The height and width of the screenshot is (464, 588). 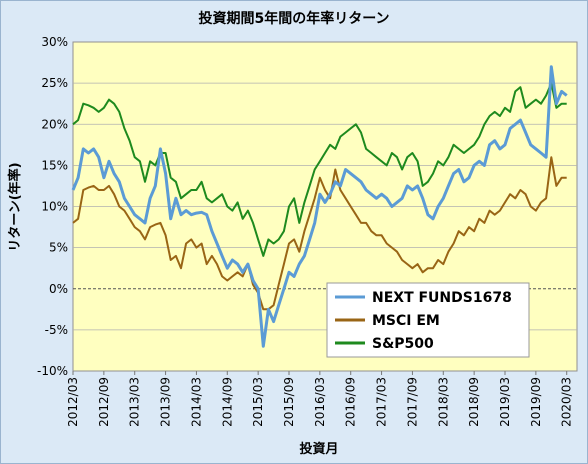 What do you see at coordinates (442, 298) in the screenshot?
I see `legend-label: NEXT FUNDS1678` at bounding box center [442, 298].